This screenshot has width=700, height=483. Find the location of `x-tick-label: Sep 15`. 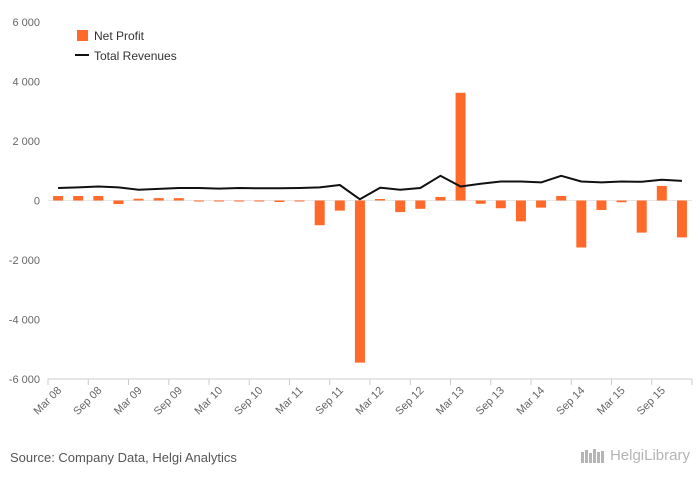

x-tick-label: Sep 15 is located at coordinates (651, 401).